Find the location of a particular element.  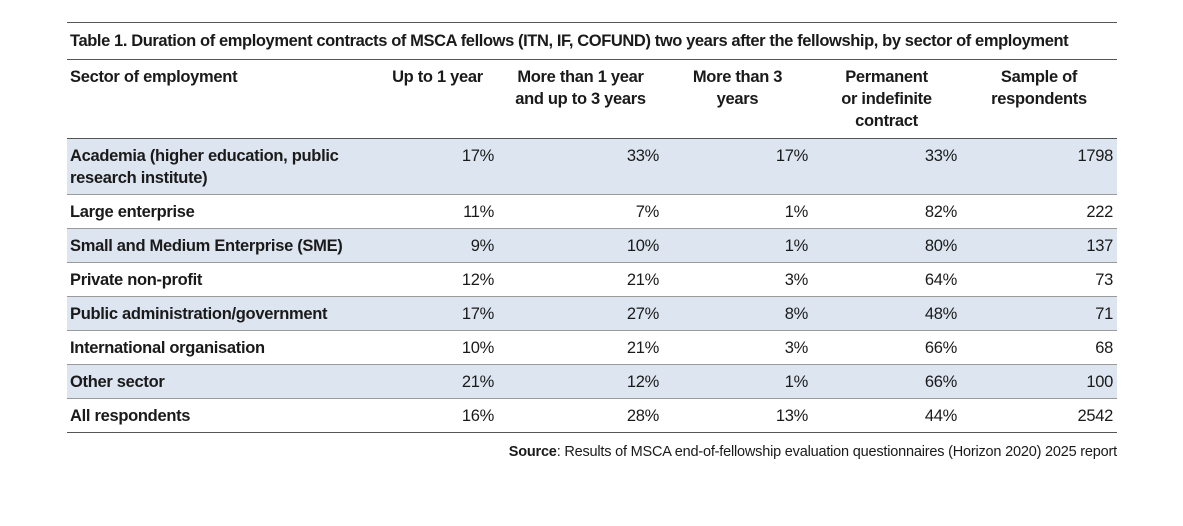

cell-up-to-1-year: 16% is located at coordinates (437, 415).